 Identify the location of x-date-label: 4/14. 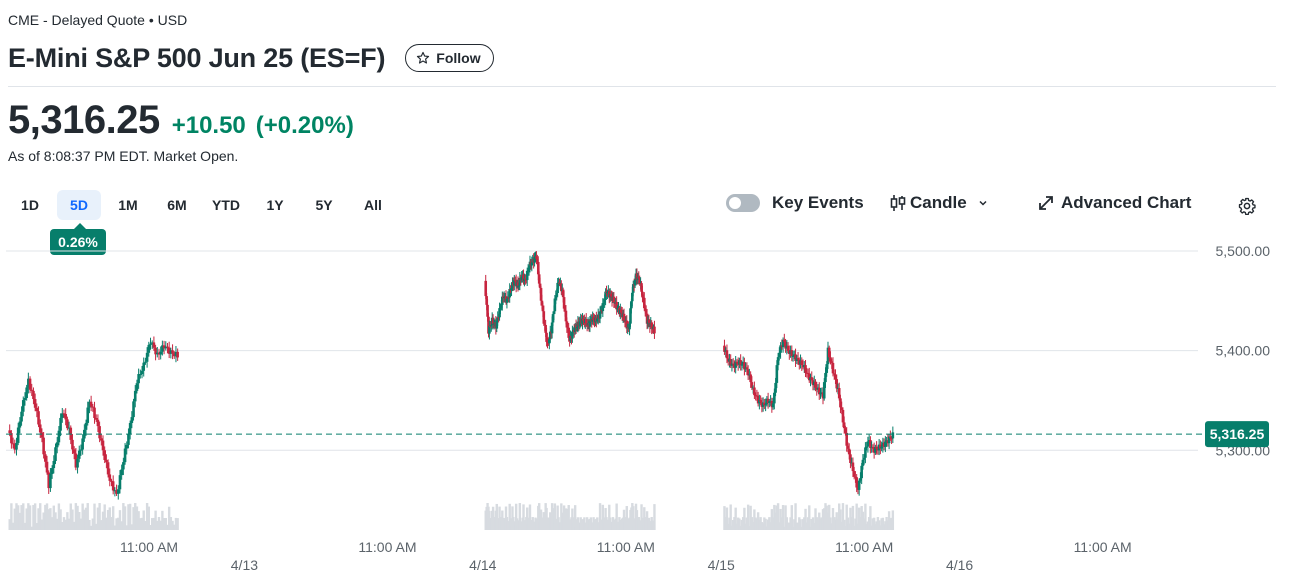
(482, 565).